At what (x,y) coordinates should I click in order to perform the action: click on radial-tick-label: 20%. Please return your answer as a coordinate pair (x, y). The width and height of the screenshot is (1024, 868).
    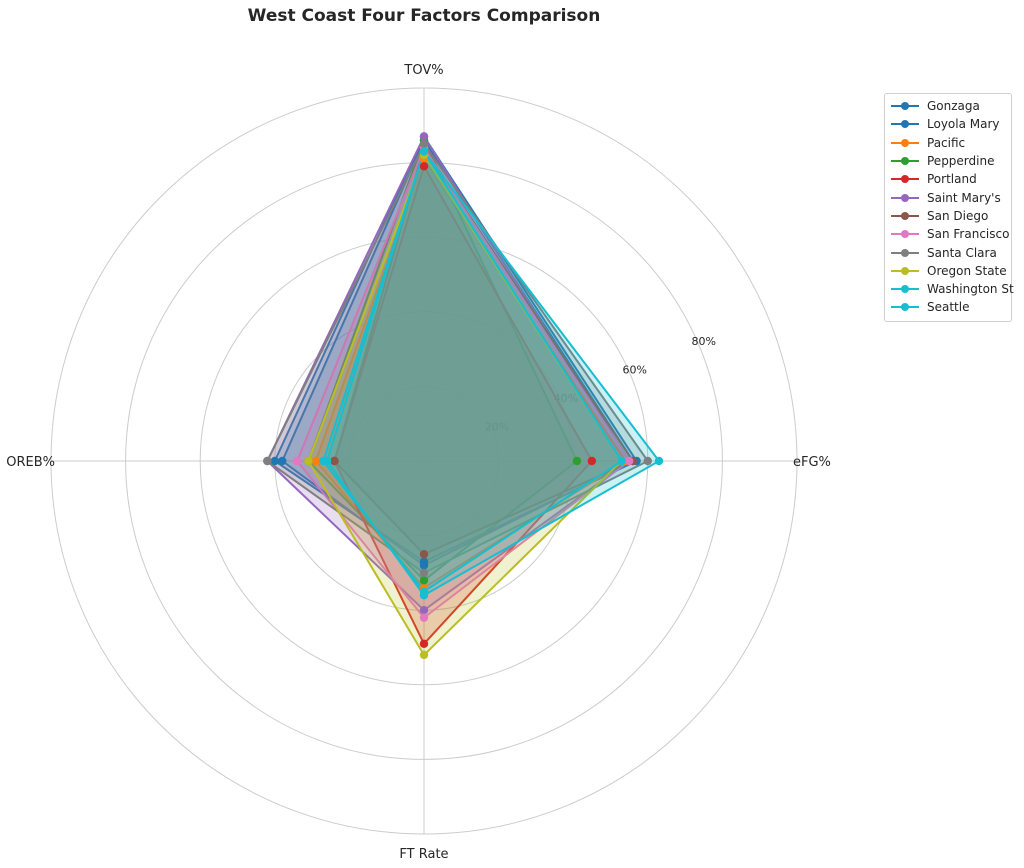
    Looking at the image, I should click on (497, 426).